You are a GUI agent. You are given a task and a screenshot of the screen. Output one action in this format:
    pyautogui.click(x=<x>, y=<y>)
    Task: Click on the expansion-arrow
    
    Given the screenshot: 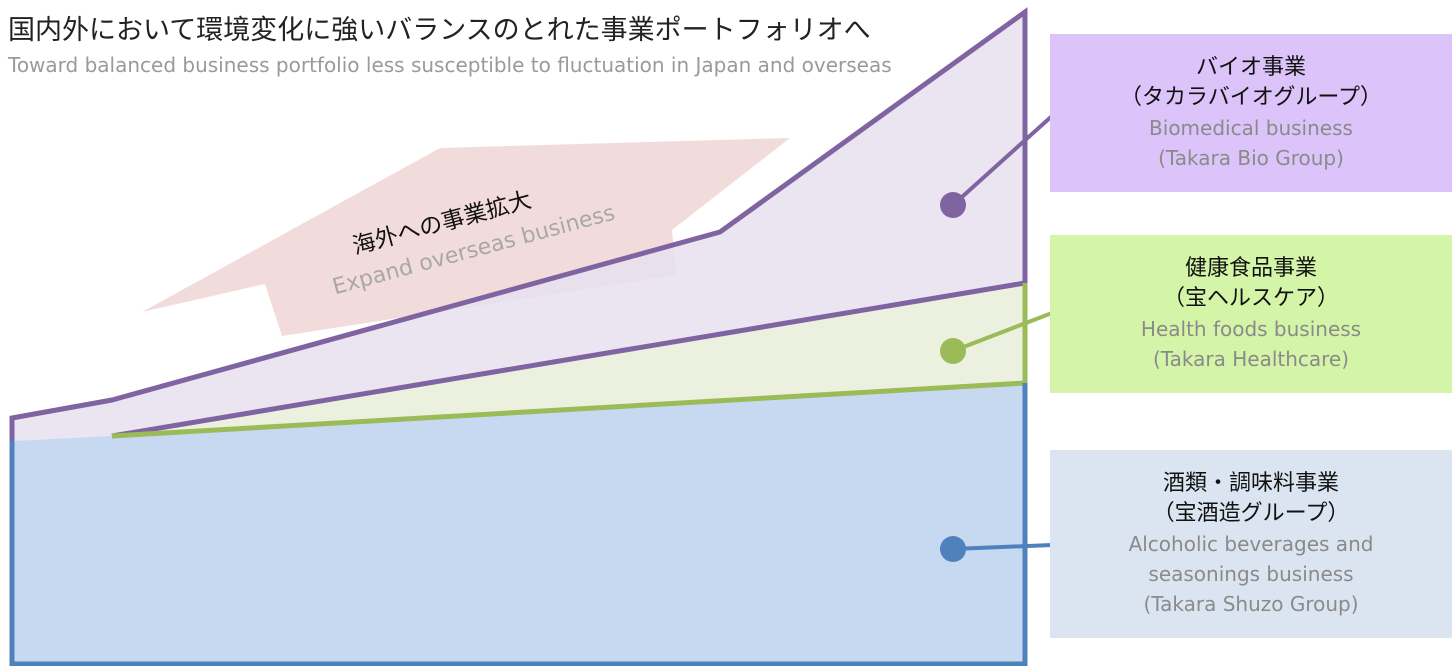 What is the action you would take?
    pyautogui.click(x=466, y=237)
    